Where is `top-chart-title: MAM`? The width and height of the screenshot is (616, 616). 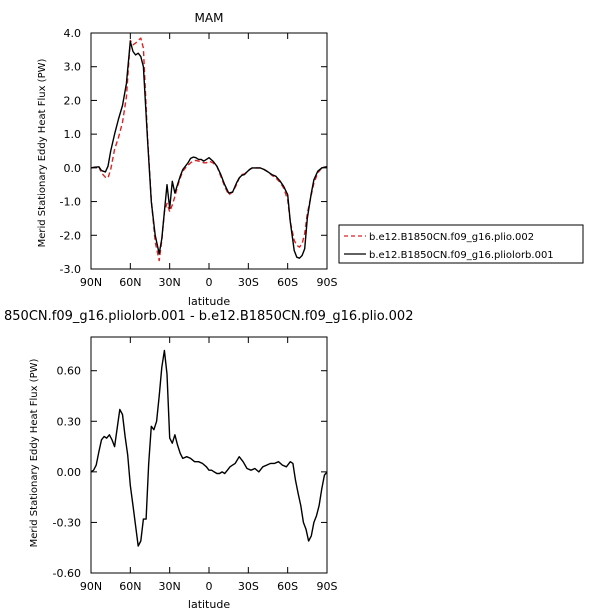 top-chart-title: MAM is located at coordinates (209, 18).